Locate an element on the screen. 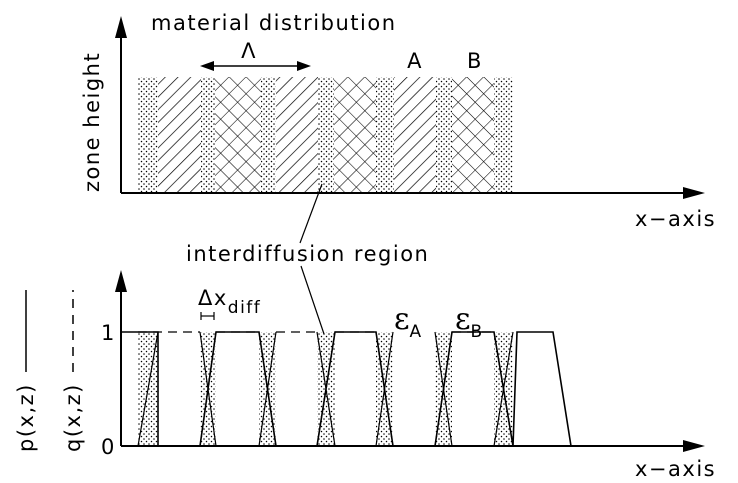 This screenshot has width=738, height=483. profile-y-arrowhead is located at coordinates (121, 281).